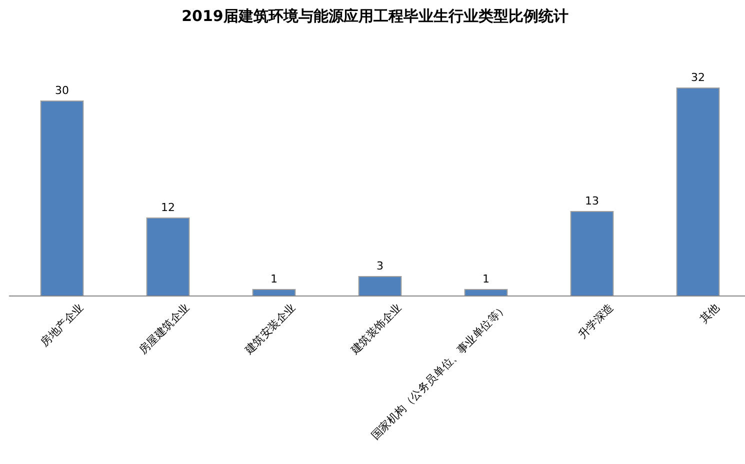  Describe the element at coordinates (168, 207) in the screenshot. I see `data-label: 12` at that location.